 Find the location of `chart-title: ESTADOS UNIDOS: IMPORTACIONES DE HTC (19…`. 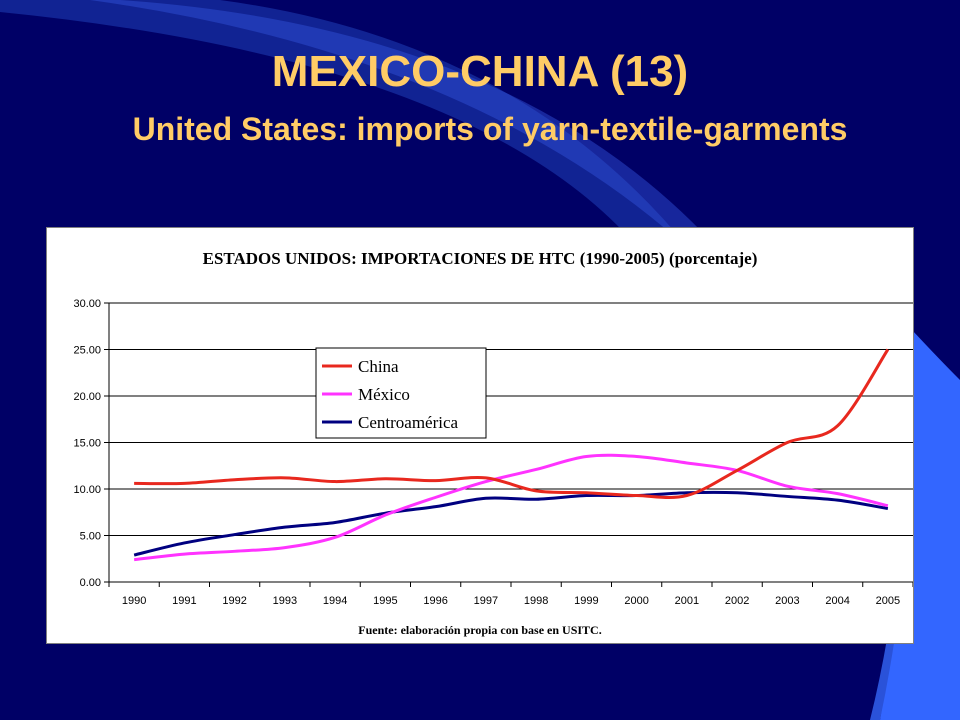

chart-title: ESTADOS UNIDOS: IMPORTACIONES DE HTC (19… is located at coordinates (480, 258).